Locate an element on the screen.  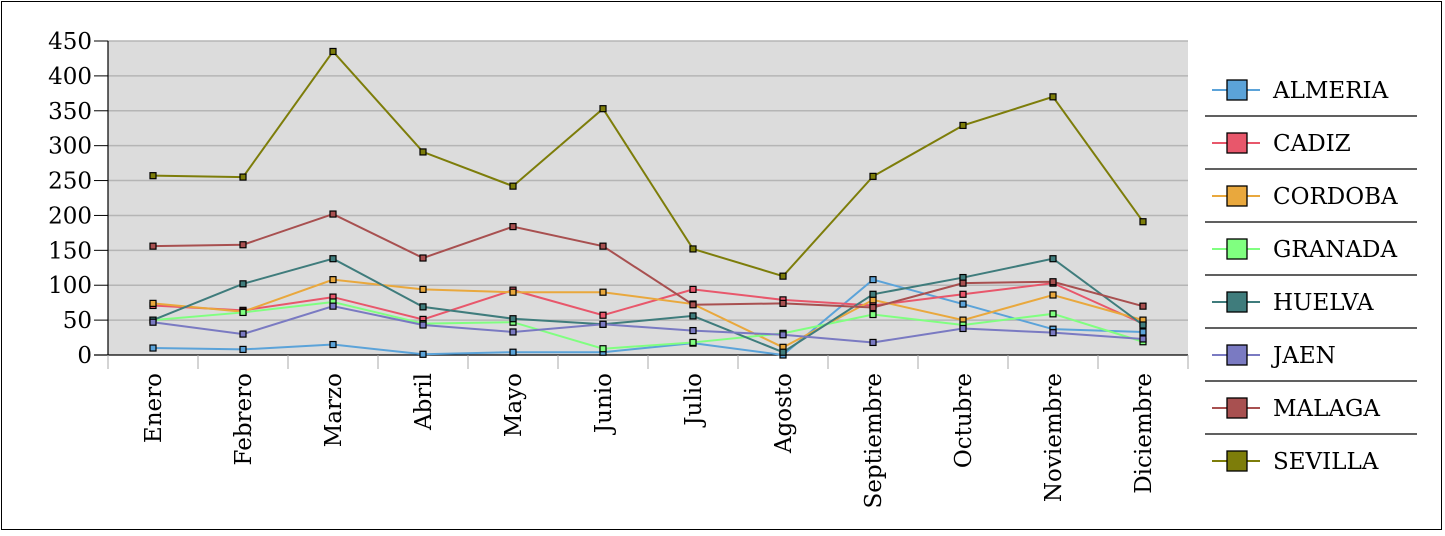
x-tick-label: Junio is located at coordinates (604, 404).